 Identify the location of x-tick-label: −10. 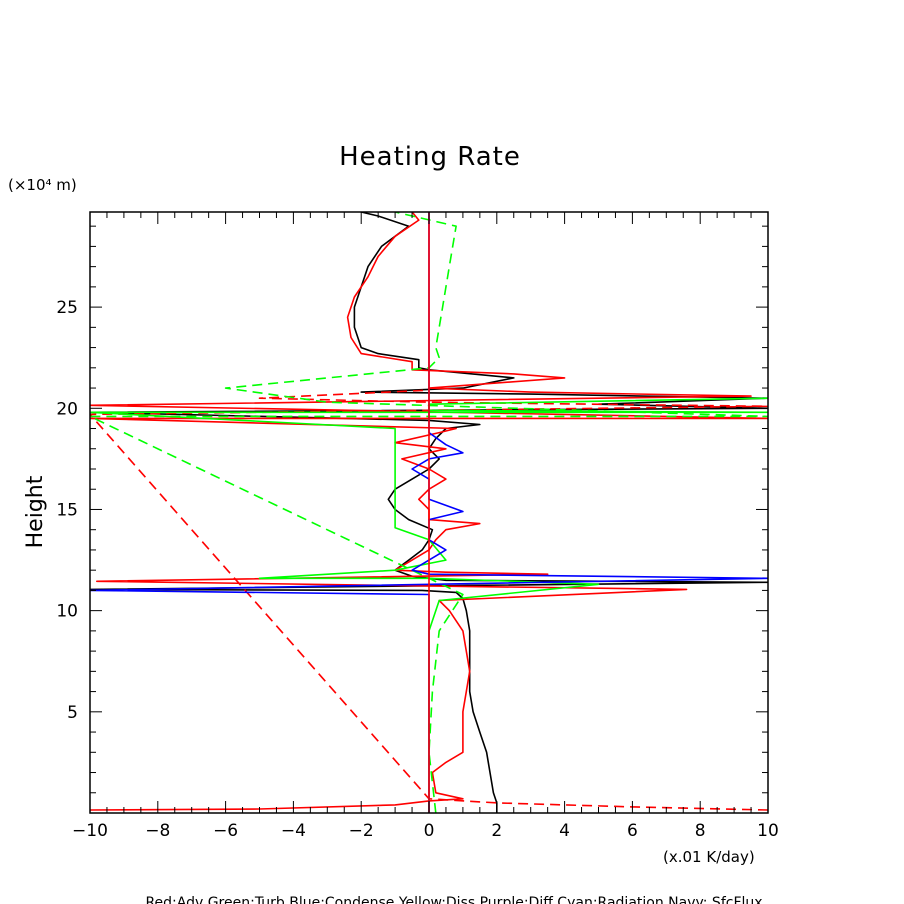
(90, 831).